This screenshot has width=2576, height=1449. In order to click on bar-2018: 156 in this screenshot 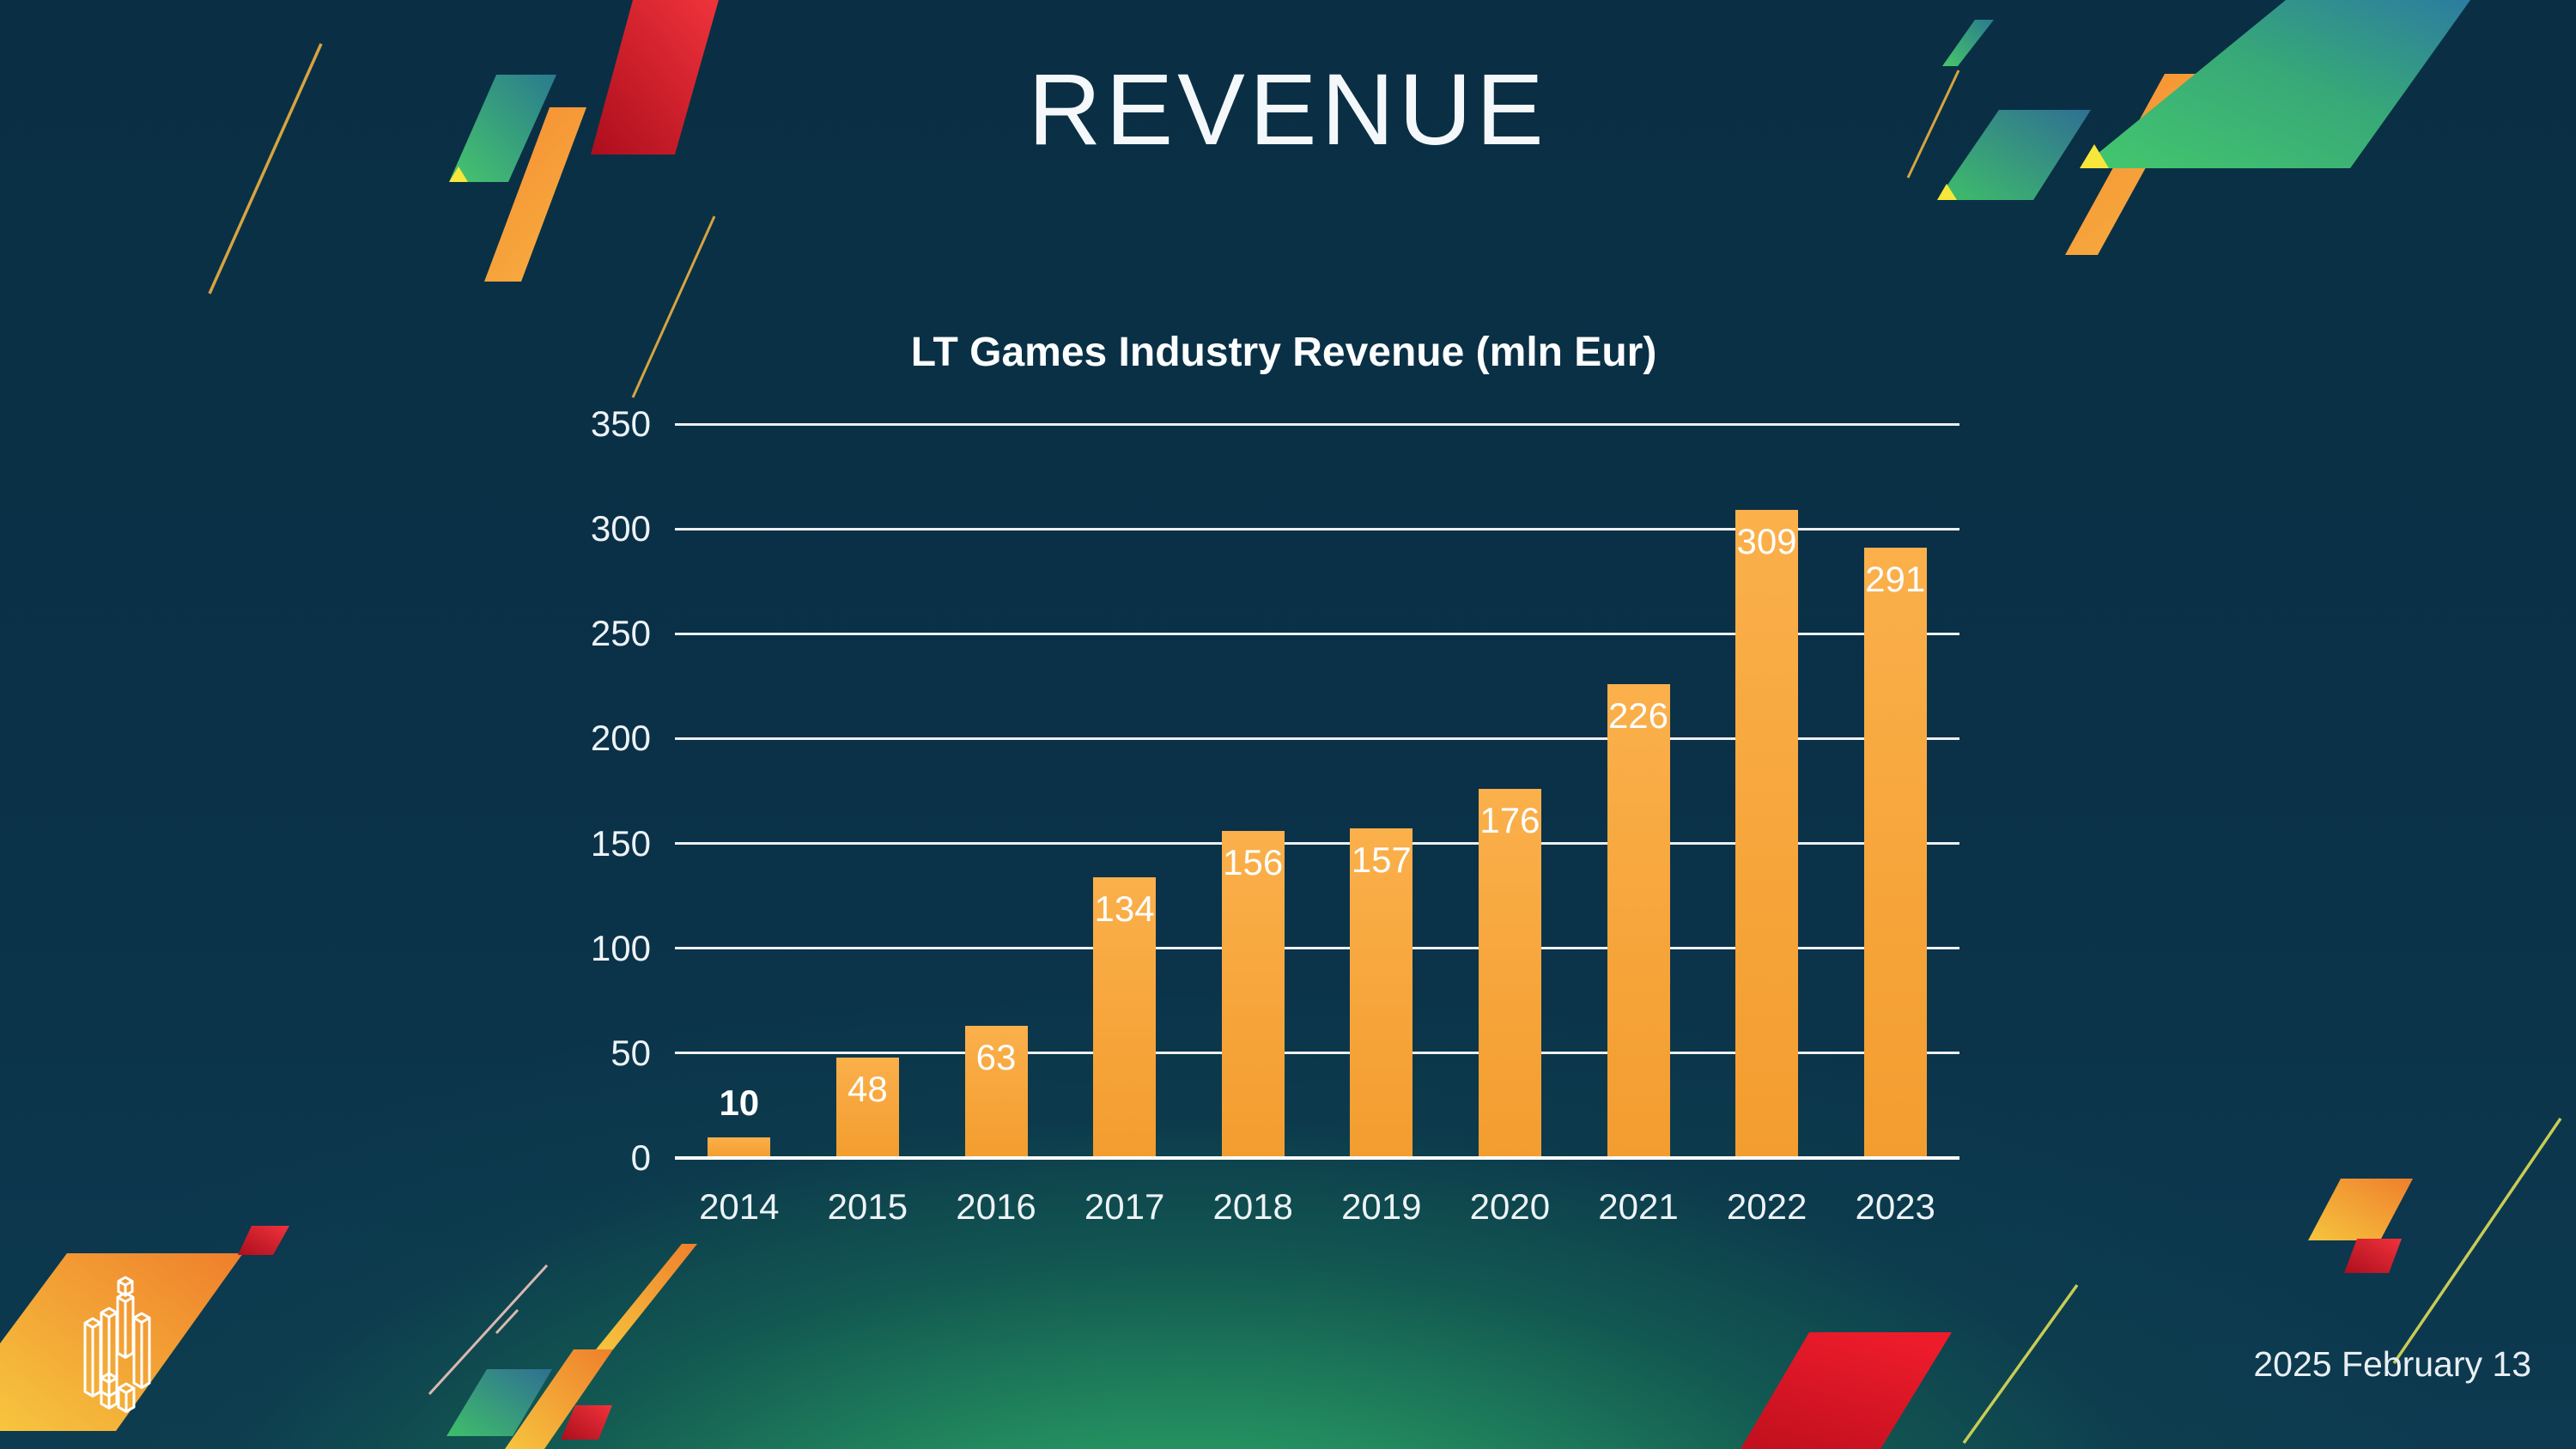, I will do `click(1253, 994)`.